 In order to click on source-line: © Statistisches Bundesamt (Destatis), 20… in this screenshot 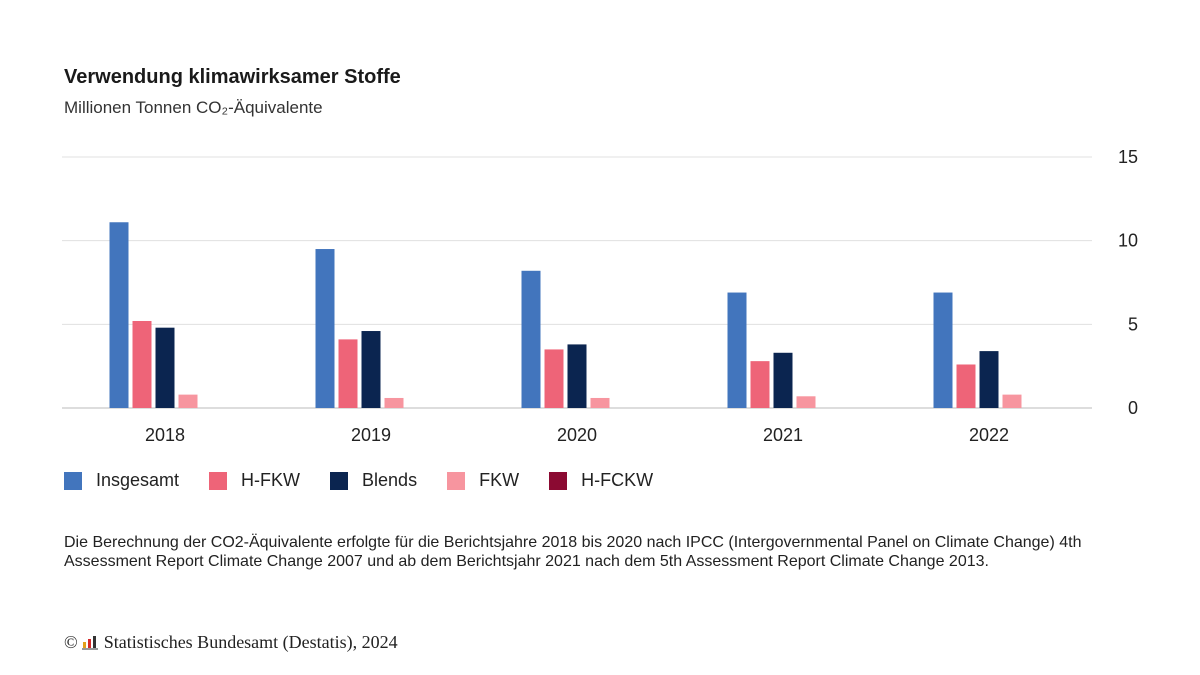, I will do `click(231, 642)`.